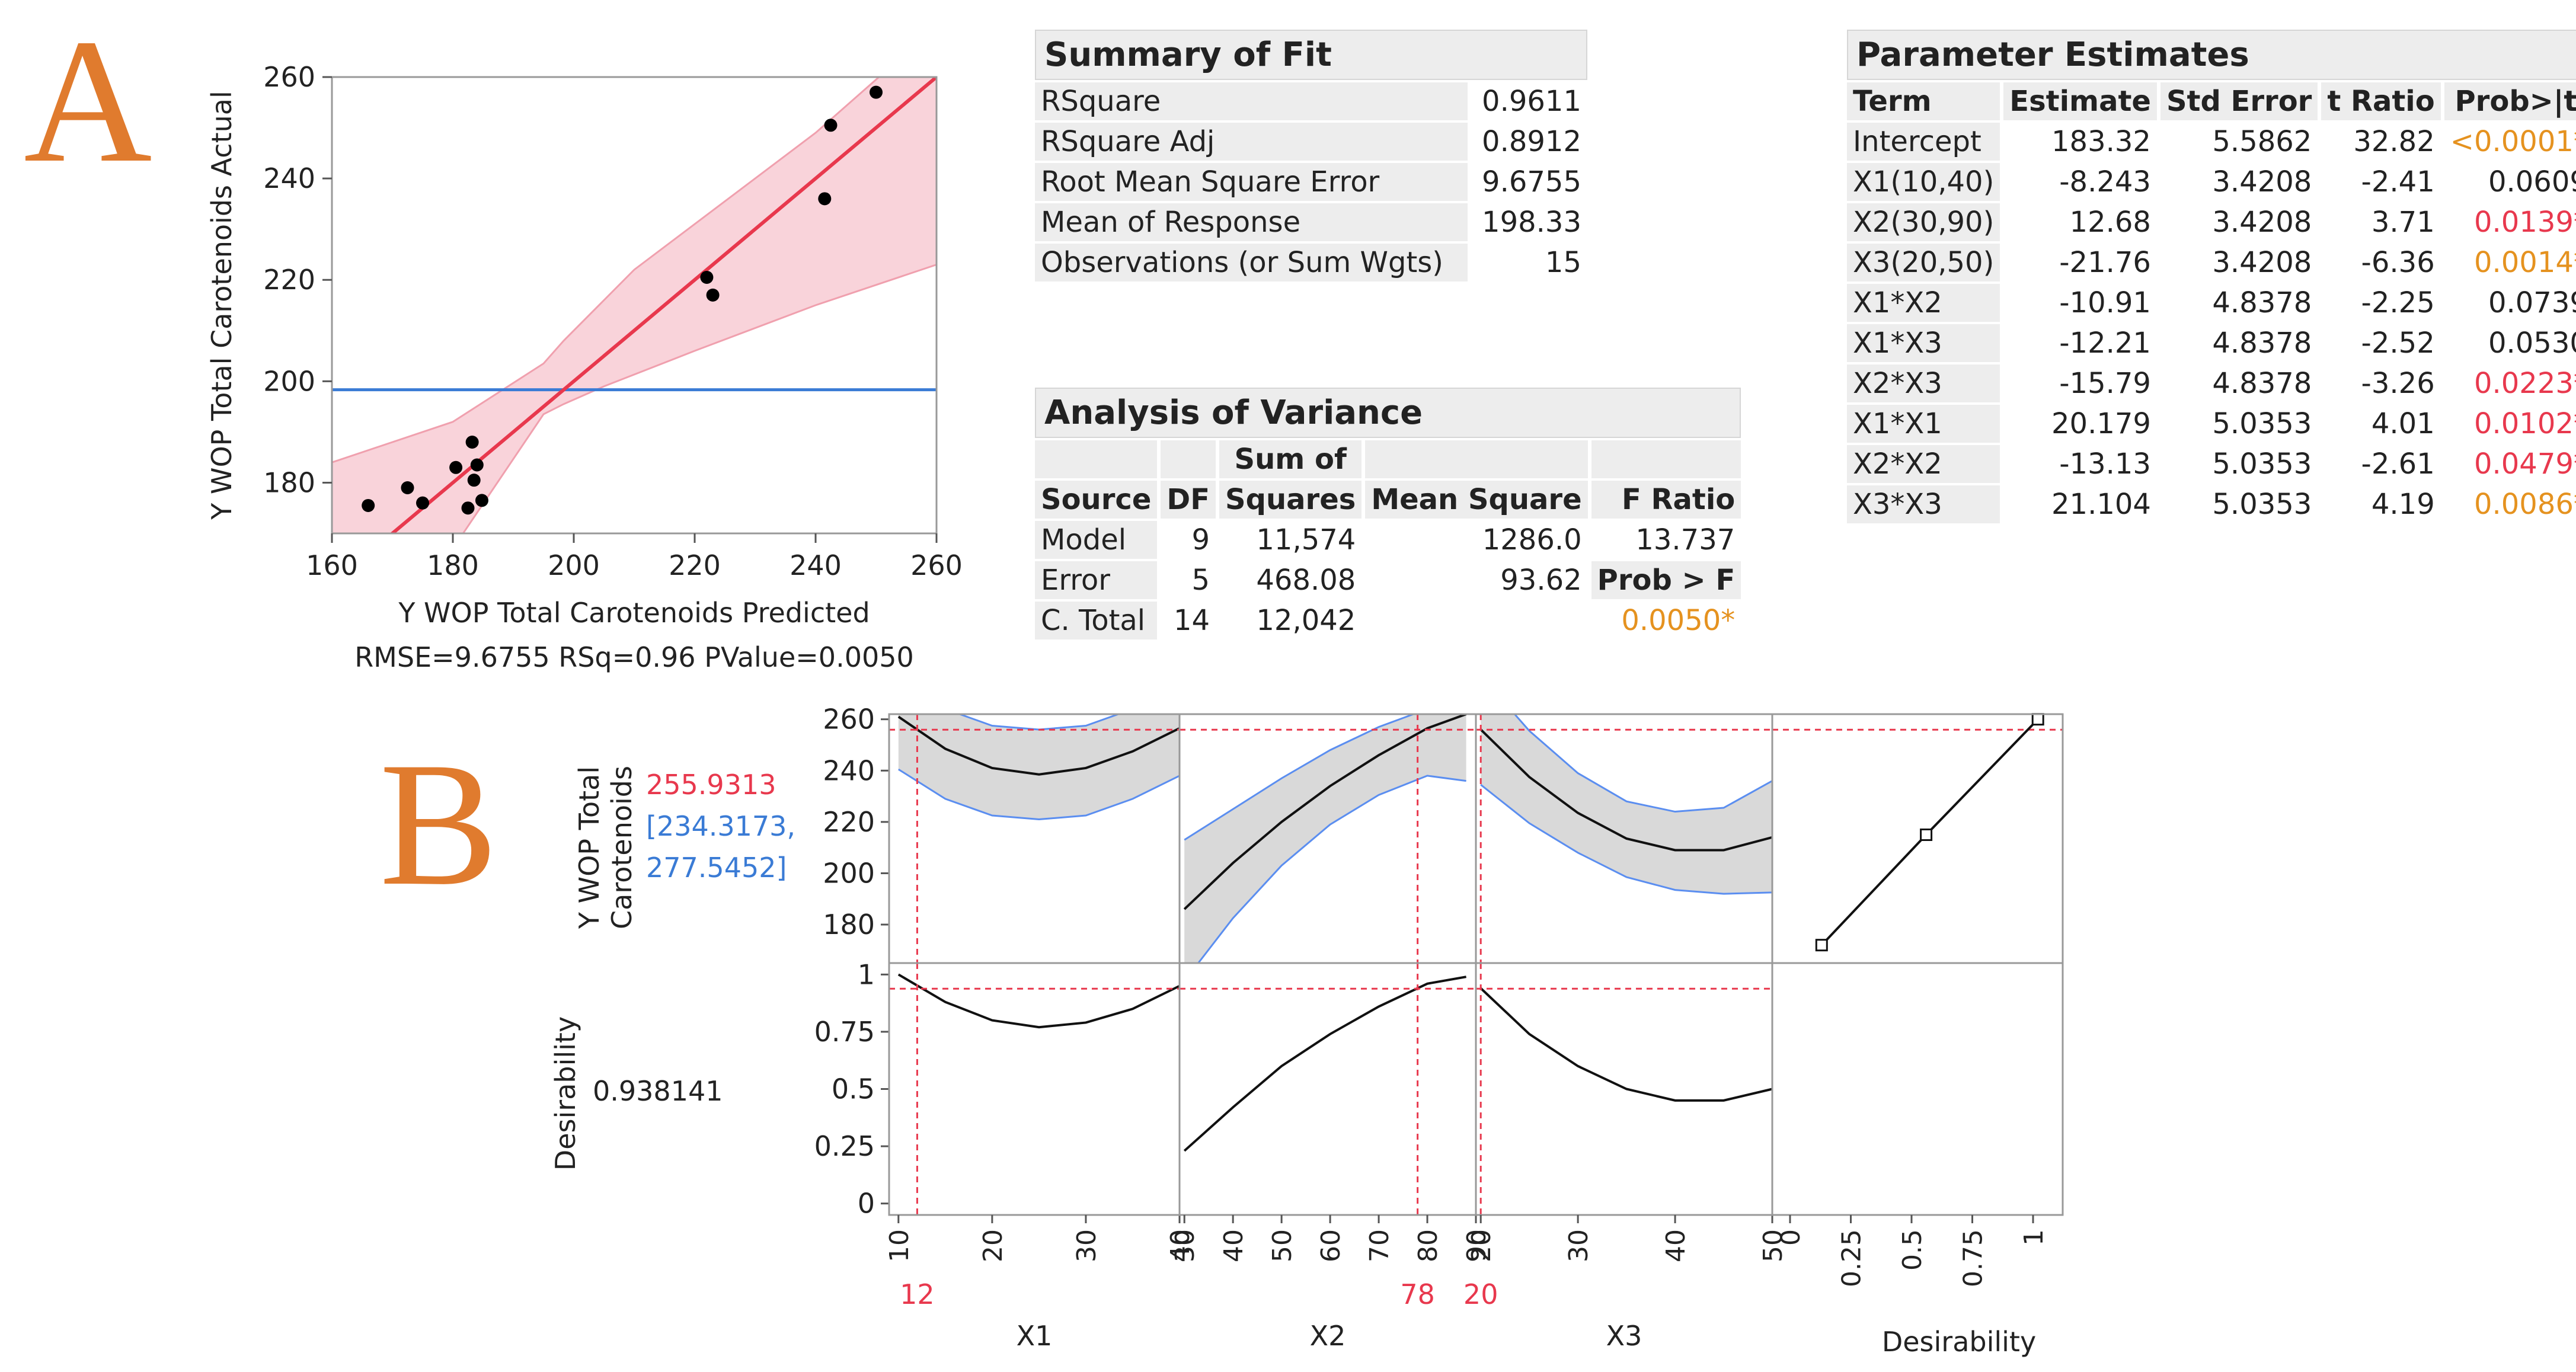 The image size is (2576, 1372). What do you see at coordinates (1923, 263) in the screenshot?
I see `pe-term: X3(20,50)` at bounding box center [1923, 263].